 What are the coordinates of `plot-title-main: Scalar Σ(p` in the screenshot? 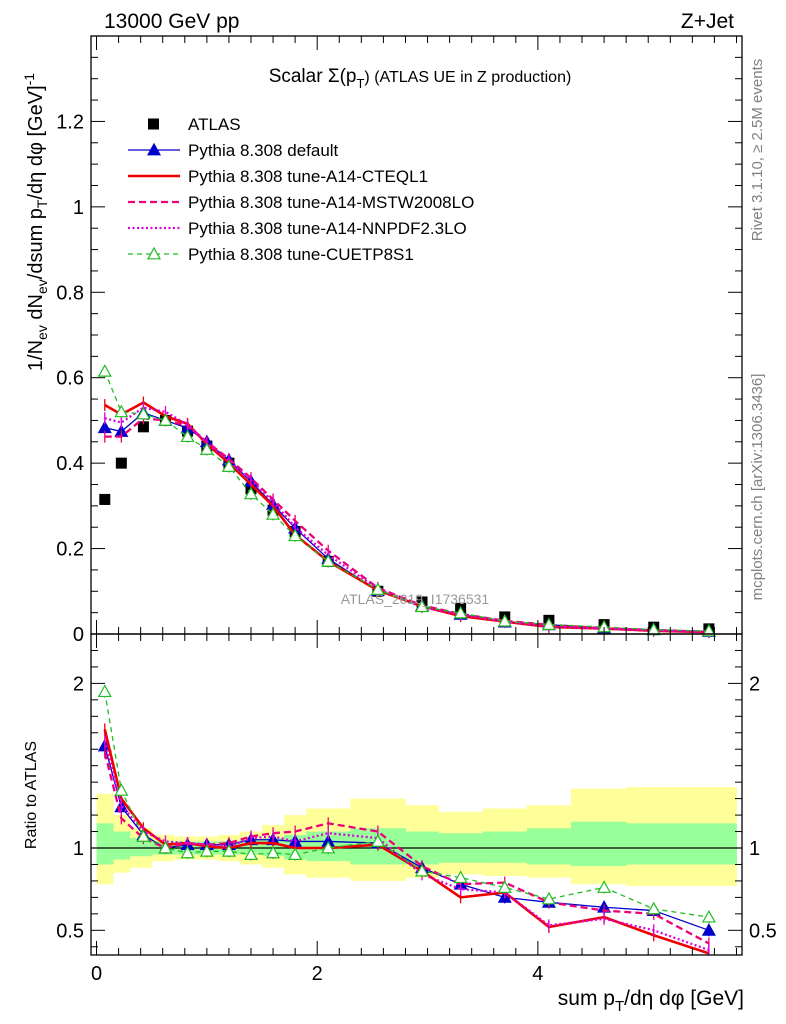 It's located at (313, 76).